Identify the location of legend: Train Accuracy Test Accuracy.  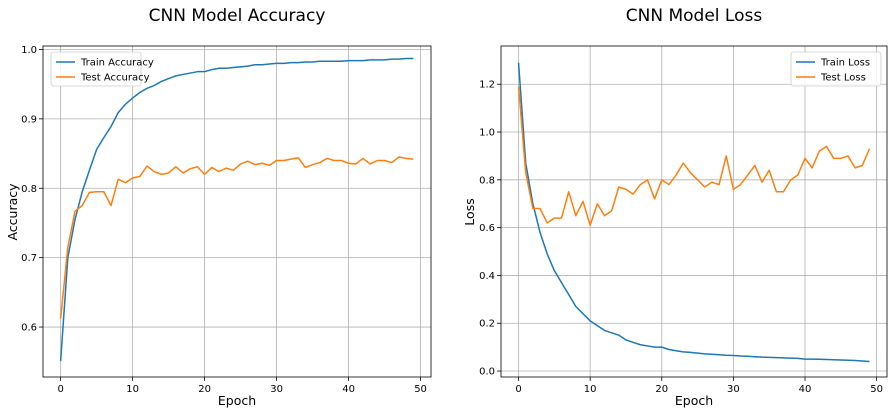
(102, 69).